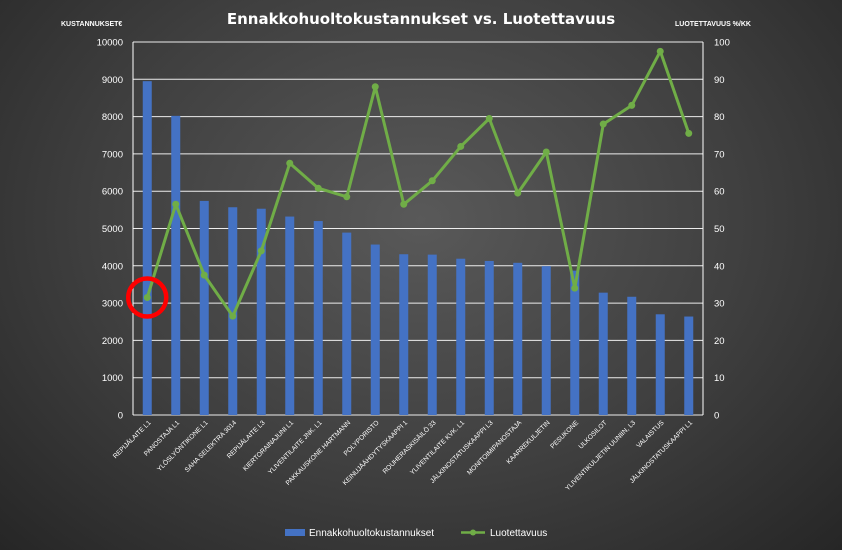 This screenshot has height=550, width=842. What do you see at coordinates (182, 446) in the screenshot?
I see `category-label: YLÖSLYÖNTIKONE L1` at bounding box center [182, 446].